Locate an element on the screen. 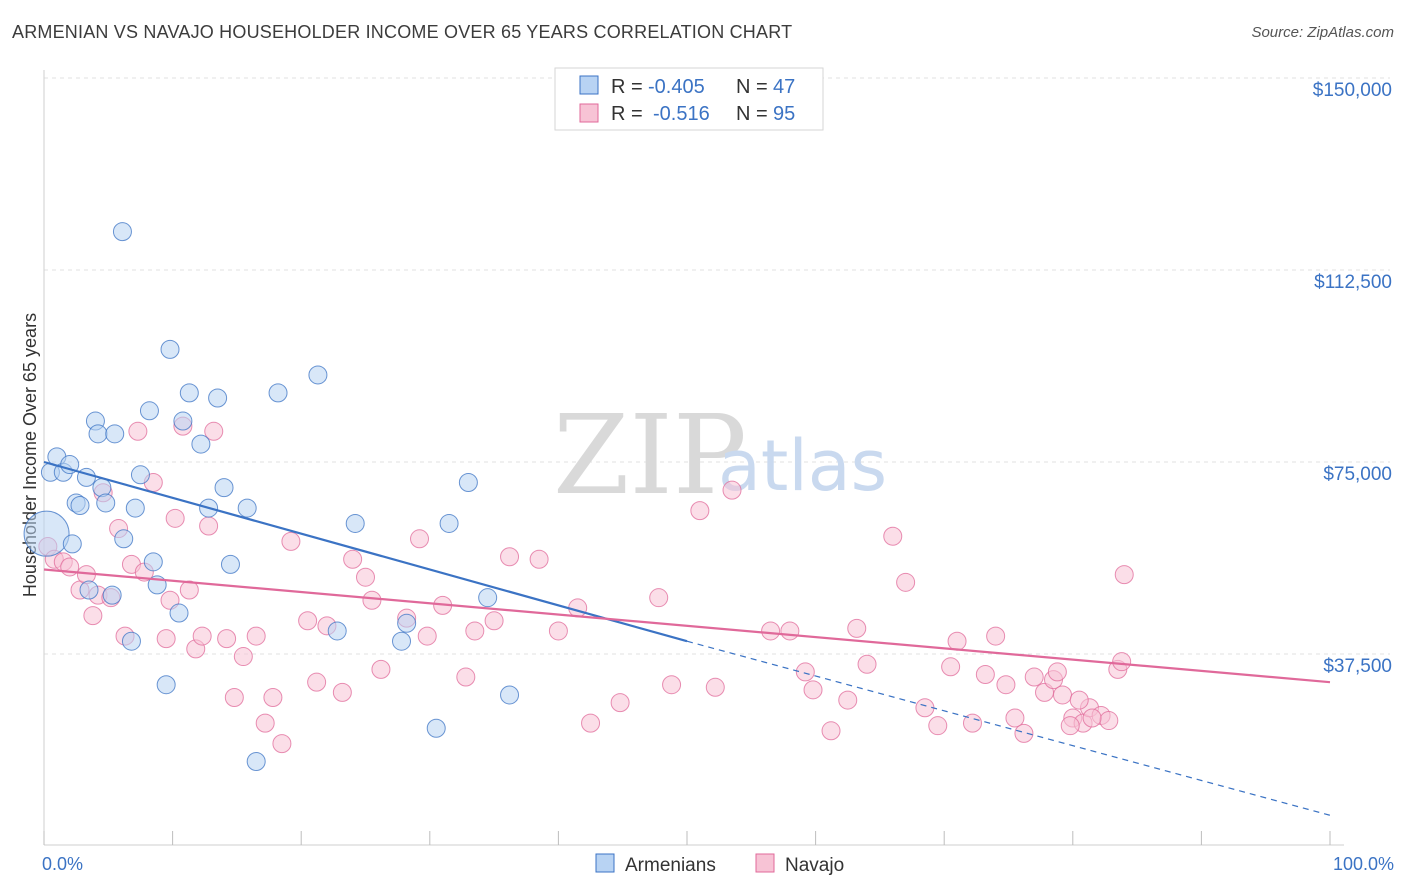 The width and height of the screenshot is (1406, 892). series-legend-swatch-navajo is located at coordinates (765, 863).